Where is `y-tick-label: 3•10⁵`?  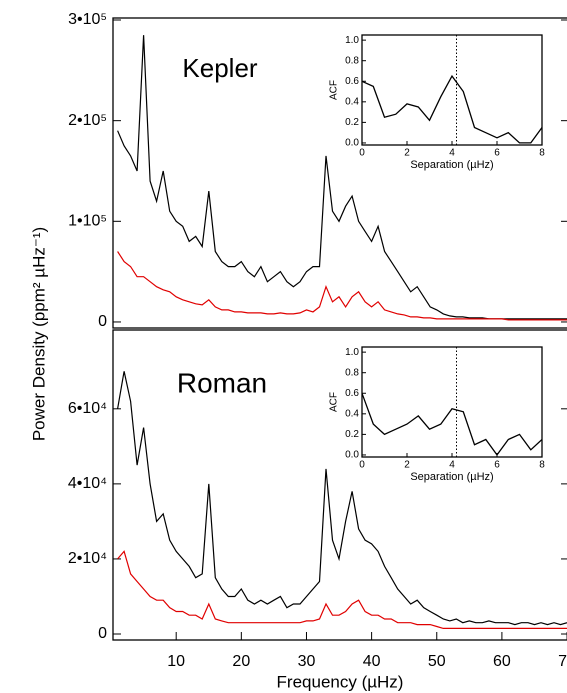 y-tick-label: 3•10⁵ is located at coordinates (87, 19).